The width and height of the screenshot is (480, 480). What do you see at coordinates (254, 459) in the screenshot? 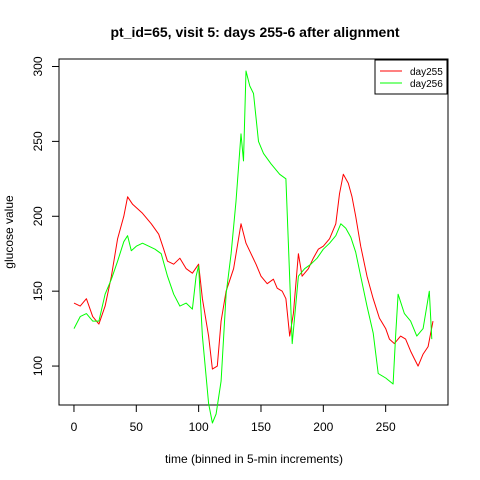
I see `x-axis-label: time (binned in 5-min increments)` at bounding box center [254, 459].